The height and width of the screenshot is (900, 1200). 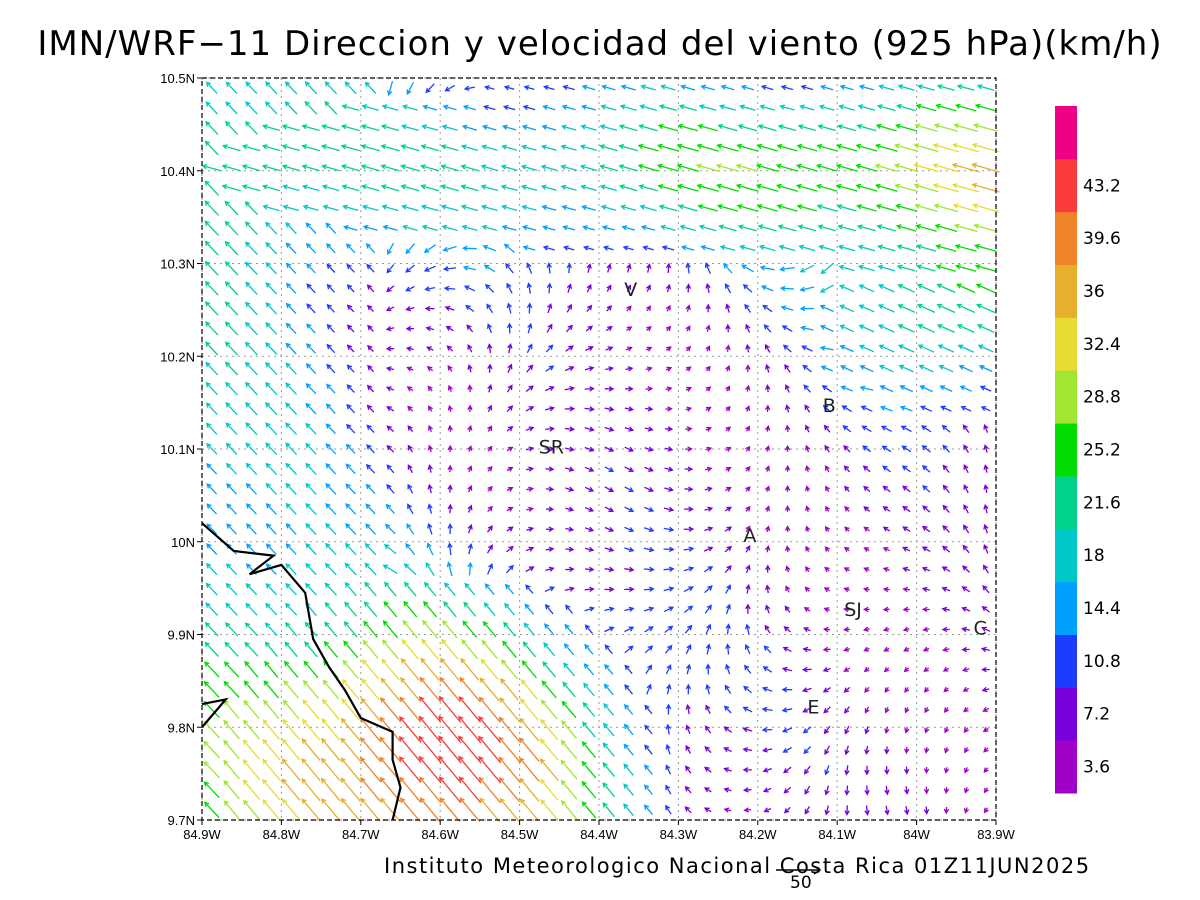 What do you see at coordinates (1066, 133) in the screenshot?
I see `colorbar-segment` at bounding box center [1066, 133].